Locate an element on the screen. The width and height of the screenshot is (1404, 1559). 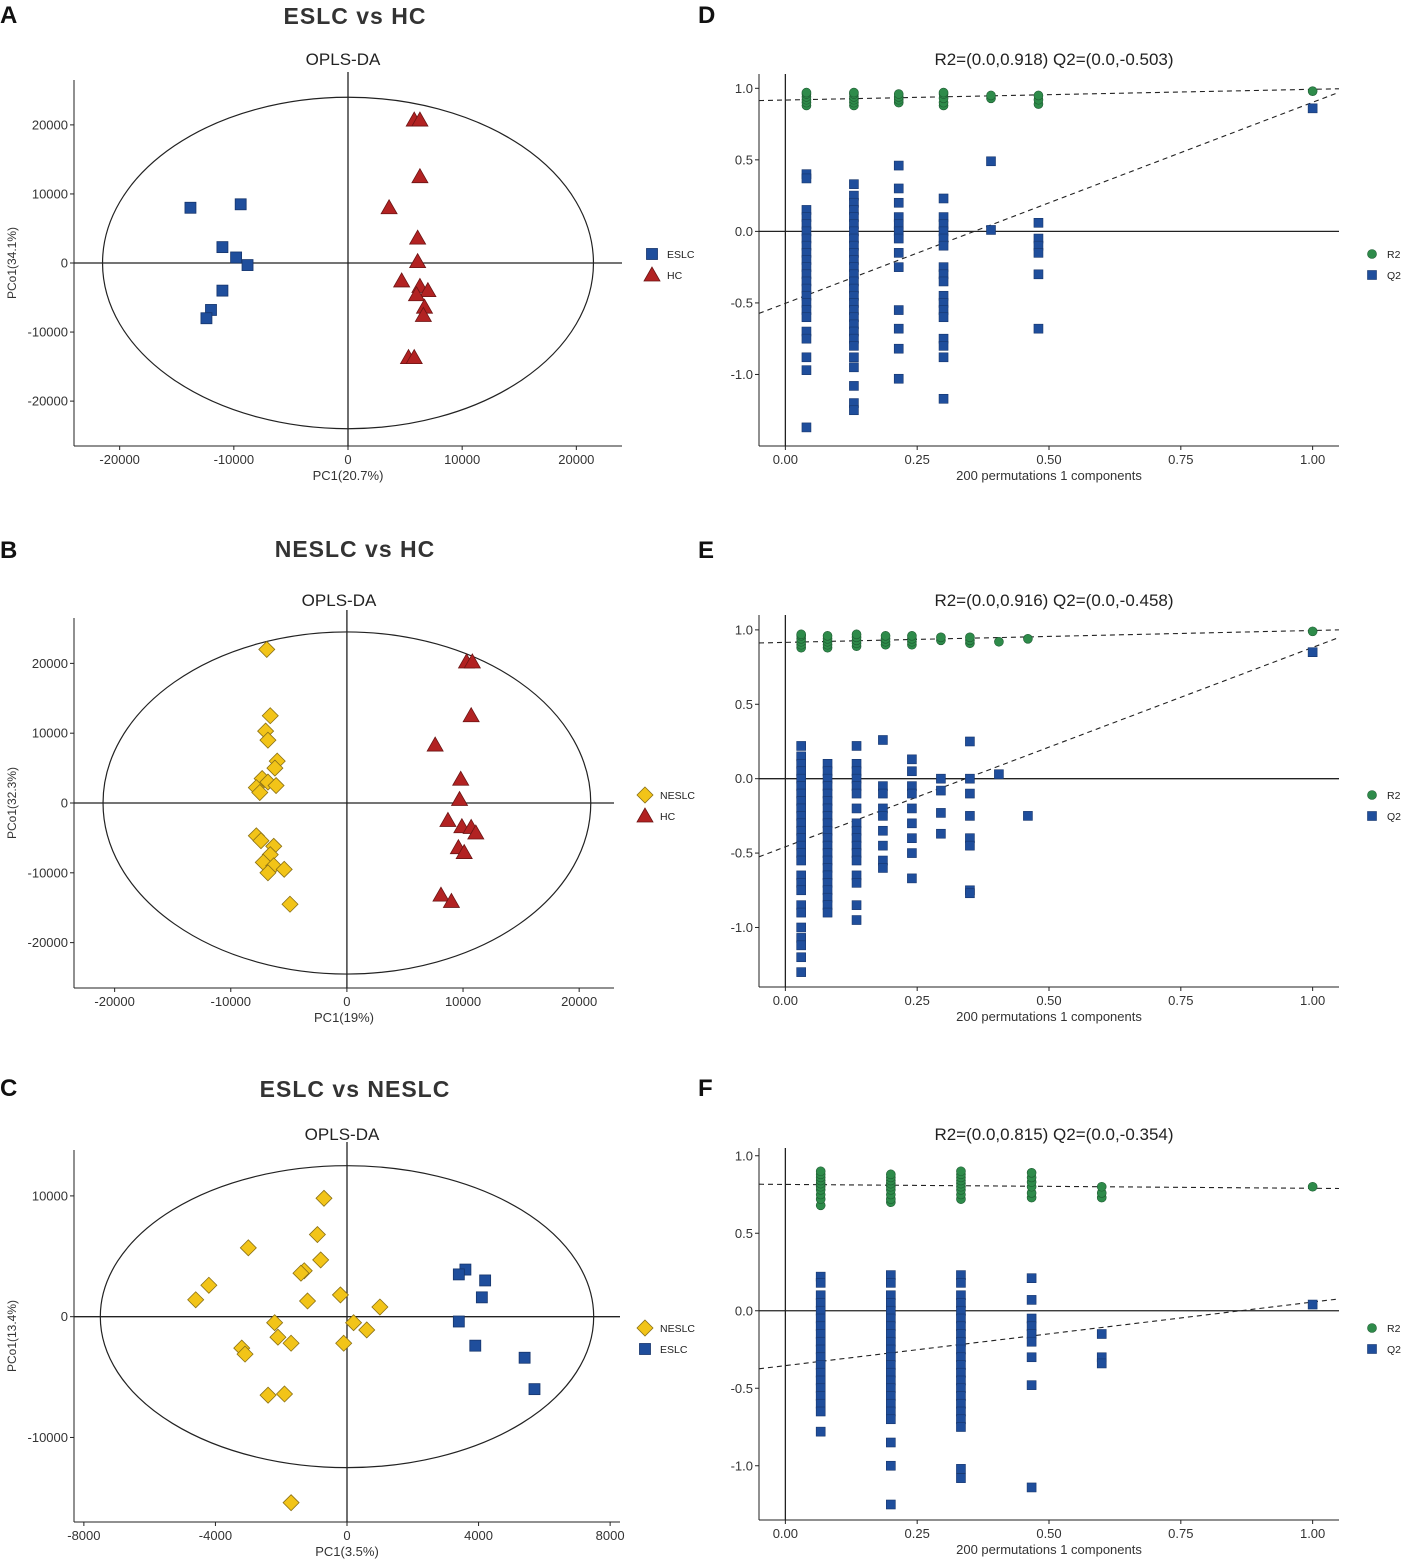
legend-label-hc-b: HC is located at coordinates (668, 817).